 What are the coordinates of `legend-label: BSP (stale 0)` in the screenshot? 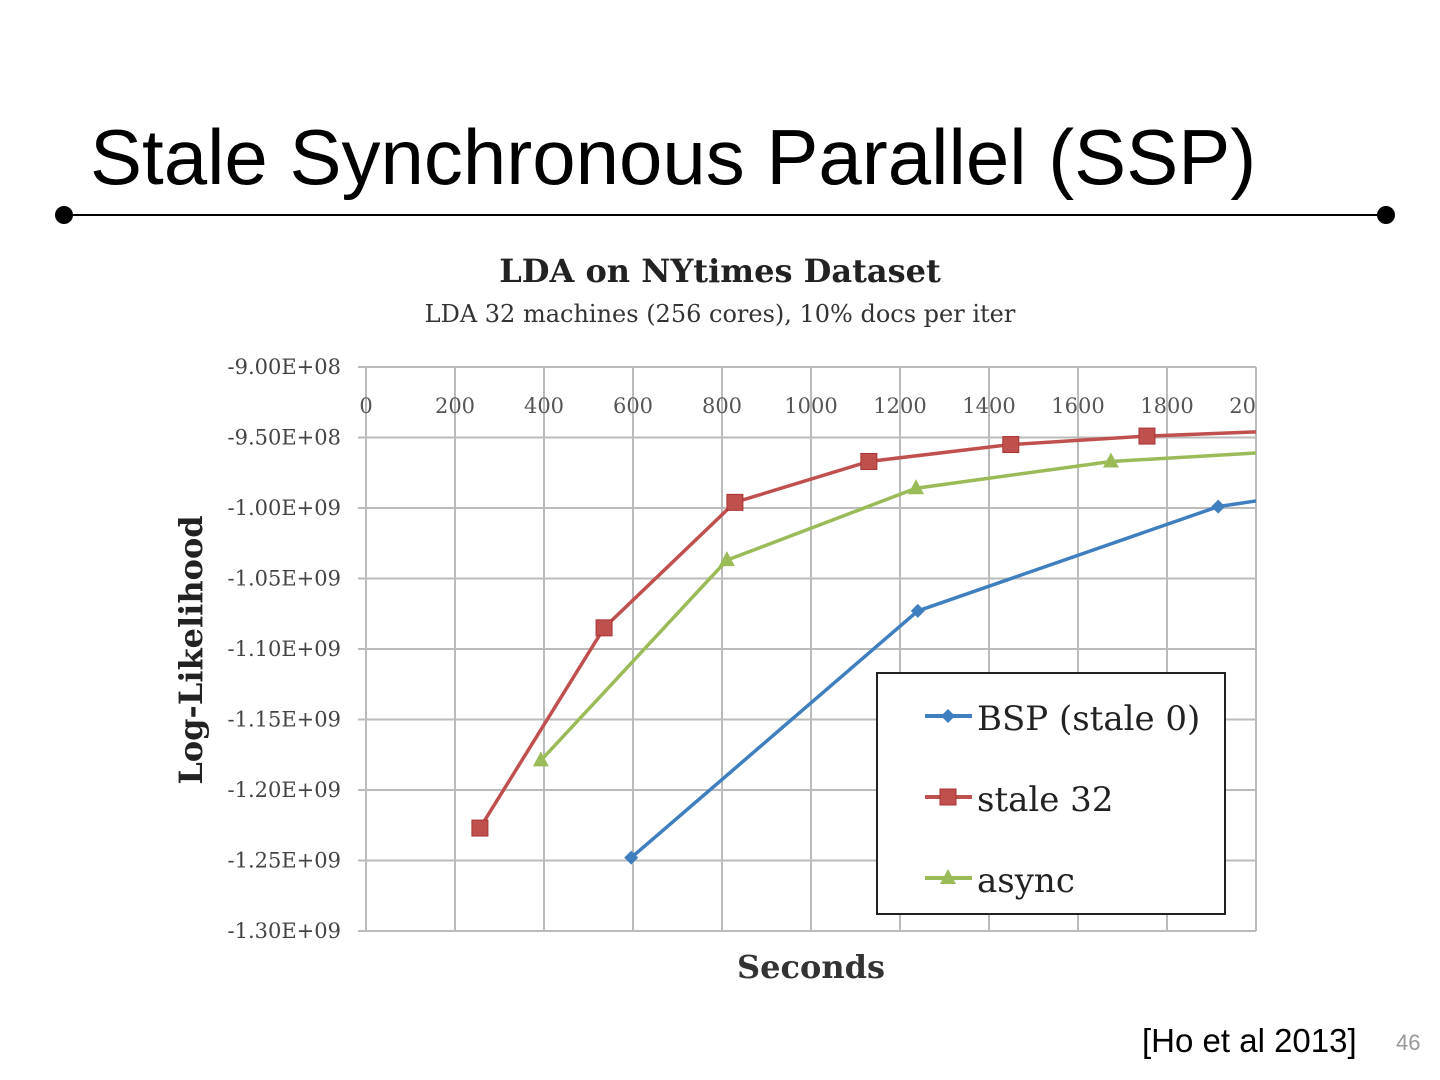 It's located at (1088, 719).